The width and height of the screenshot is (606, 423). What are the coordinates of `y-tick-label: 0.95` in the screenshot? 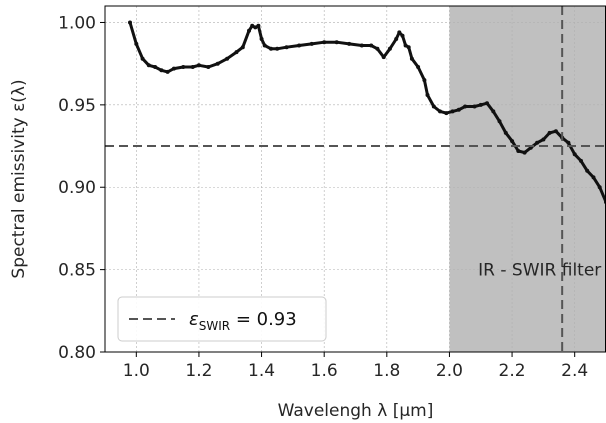 It's located at (77, 106).